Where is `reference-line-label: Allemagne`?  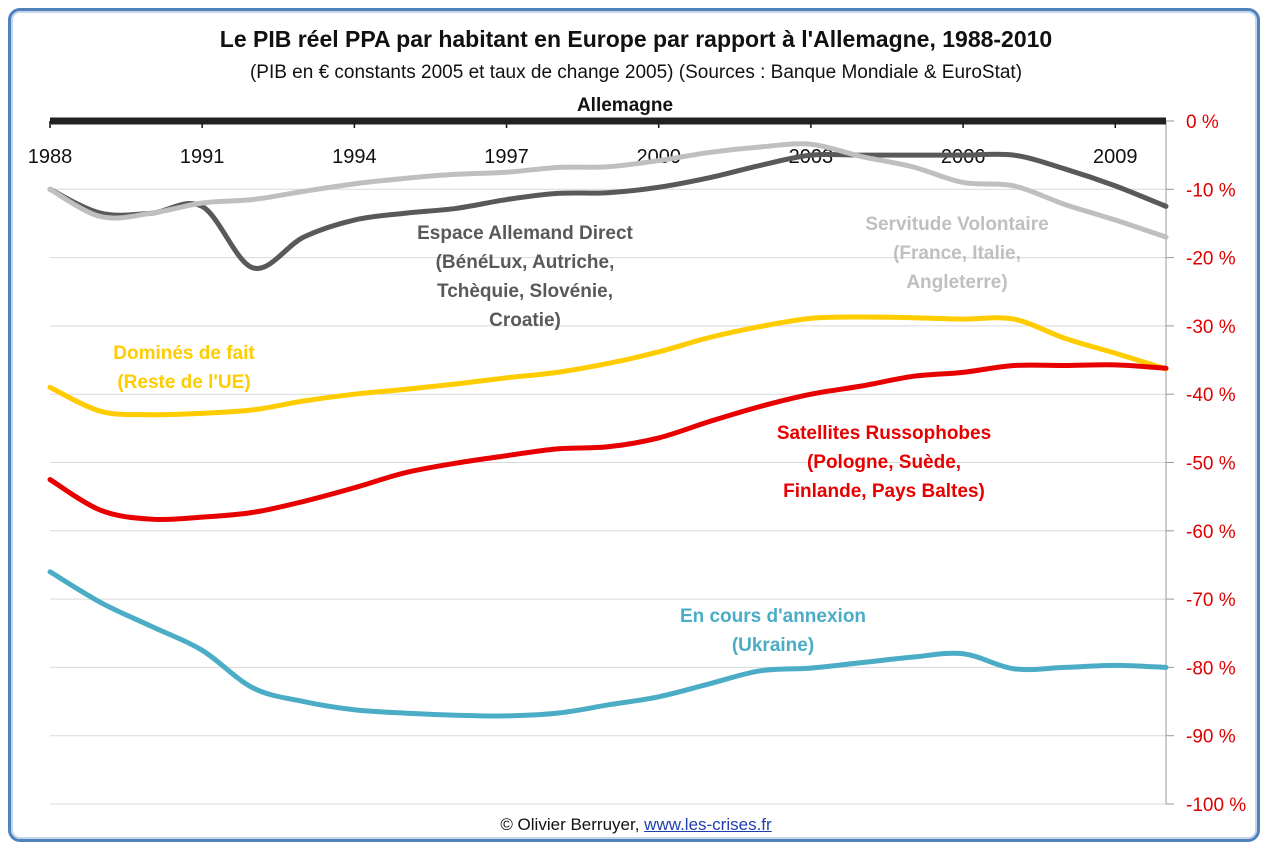 reference-line-label: Allemagne is located at coordinates (625, 105).